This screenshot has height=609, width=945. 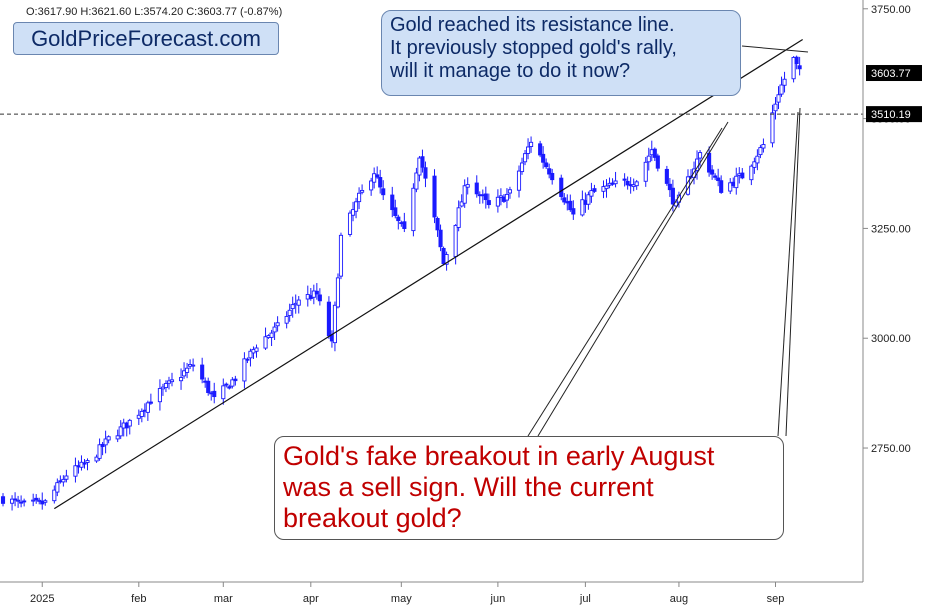 I want to click on price-tag: 3603.77, so click(x=894, y=73).